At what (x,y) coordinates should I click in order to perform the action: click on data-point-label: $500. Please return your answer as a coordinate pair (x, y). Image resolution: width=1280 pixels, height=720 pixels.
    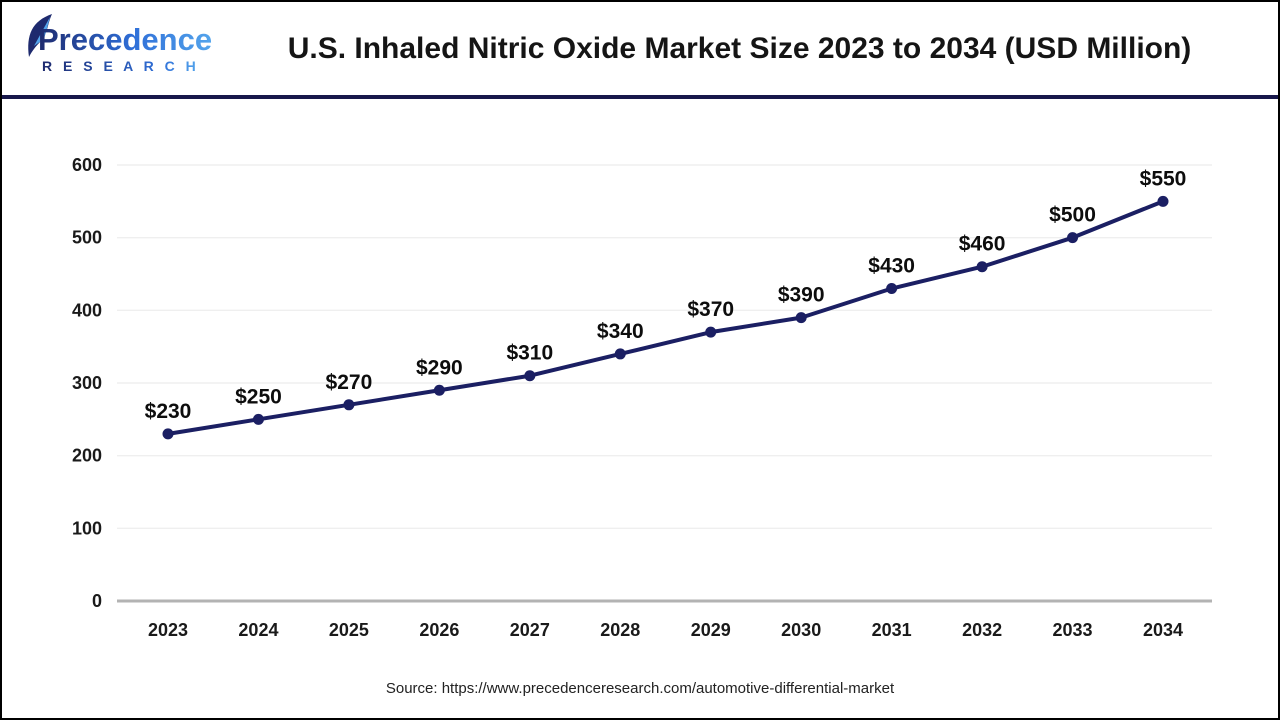
    Looking at the image, I should click on (1072, 215).